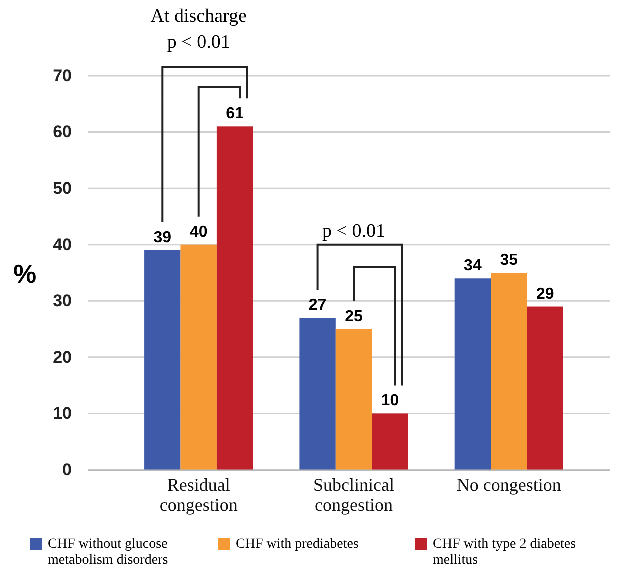  What do you see at coordinates (235, 114) in the screenshot?
I see `data-label: 61` at bounding box center [235, 114].